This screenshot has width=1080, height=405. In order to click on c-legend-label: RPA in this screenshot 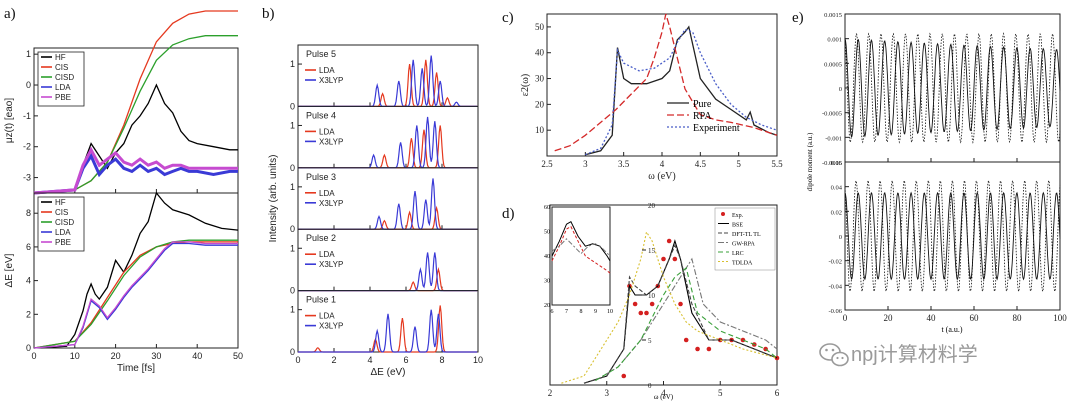, I will do `click(702, 116)`.